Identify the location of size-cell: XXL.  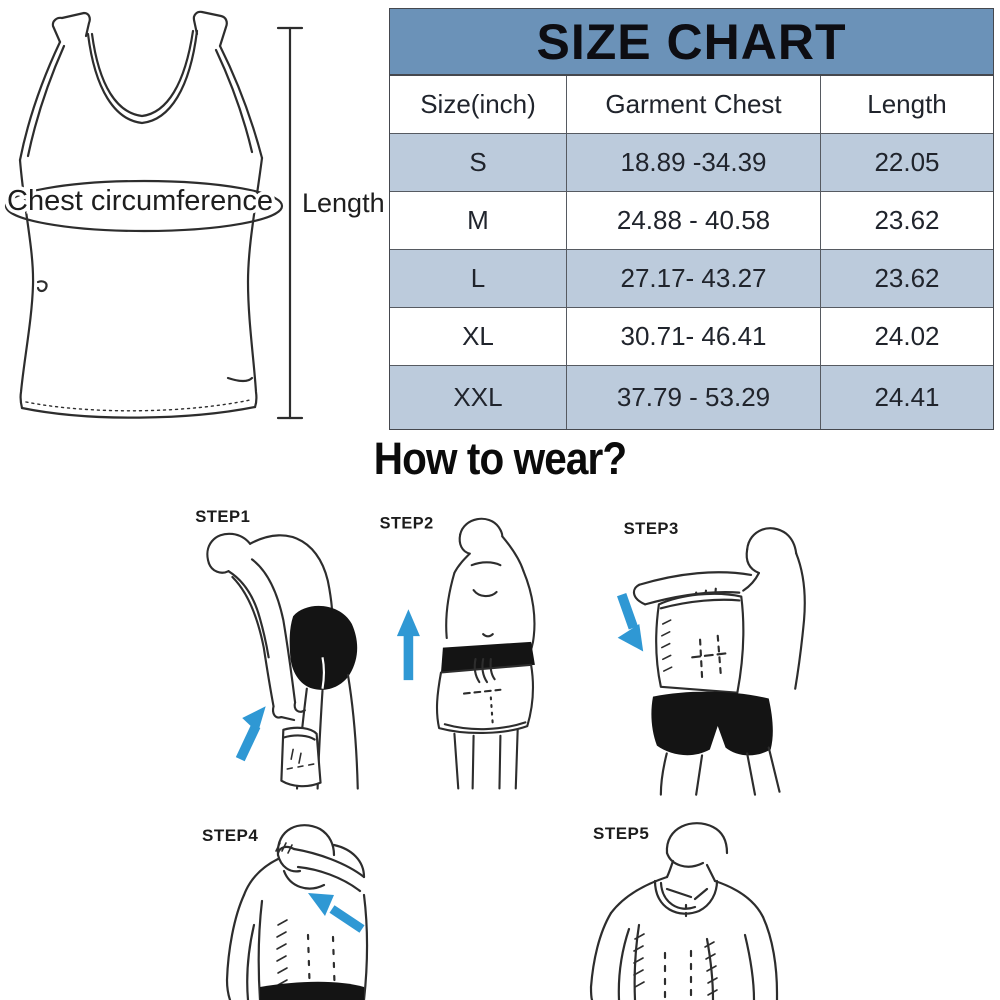
(478, 397).